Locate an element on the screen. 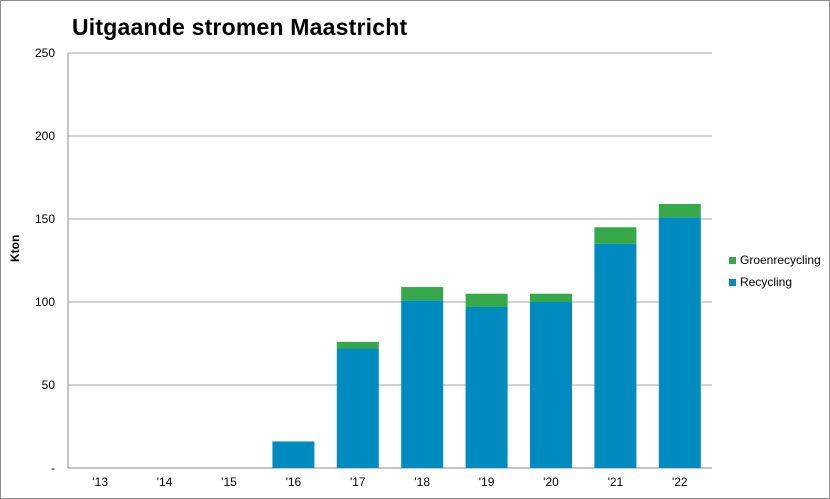  y-tick-label: - is located at coordinates (53, 468).